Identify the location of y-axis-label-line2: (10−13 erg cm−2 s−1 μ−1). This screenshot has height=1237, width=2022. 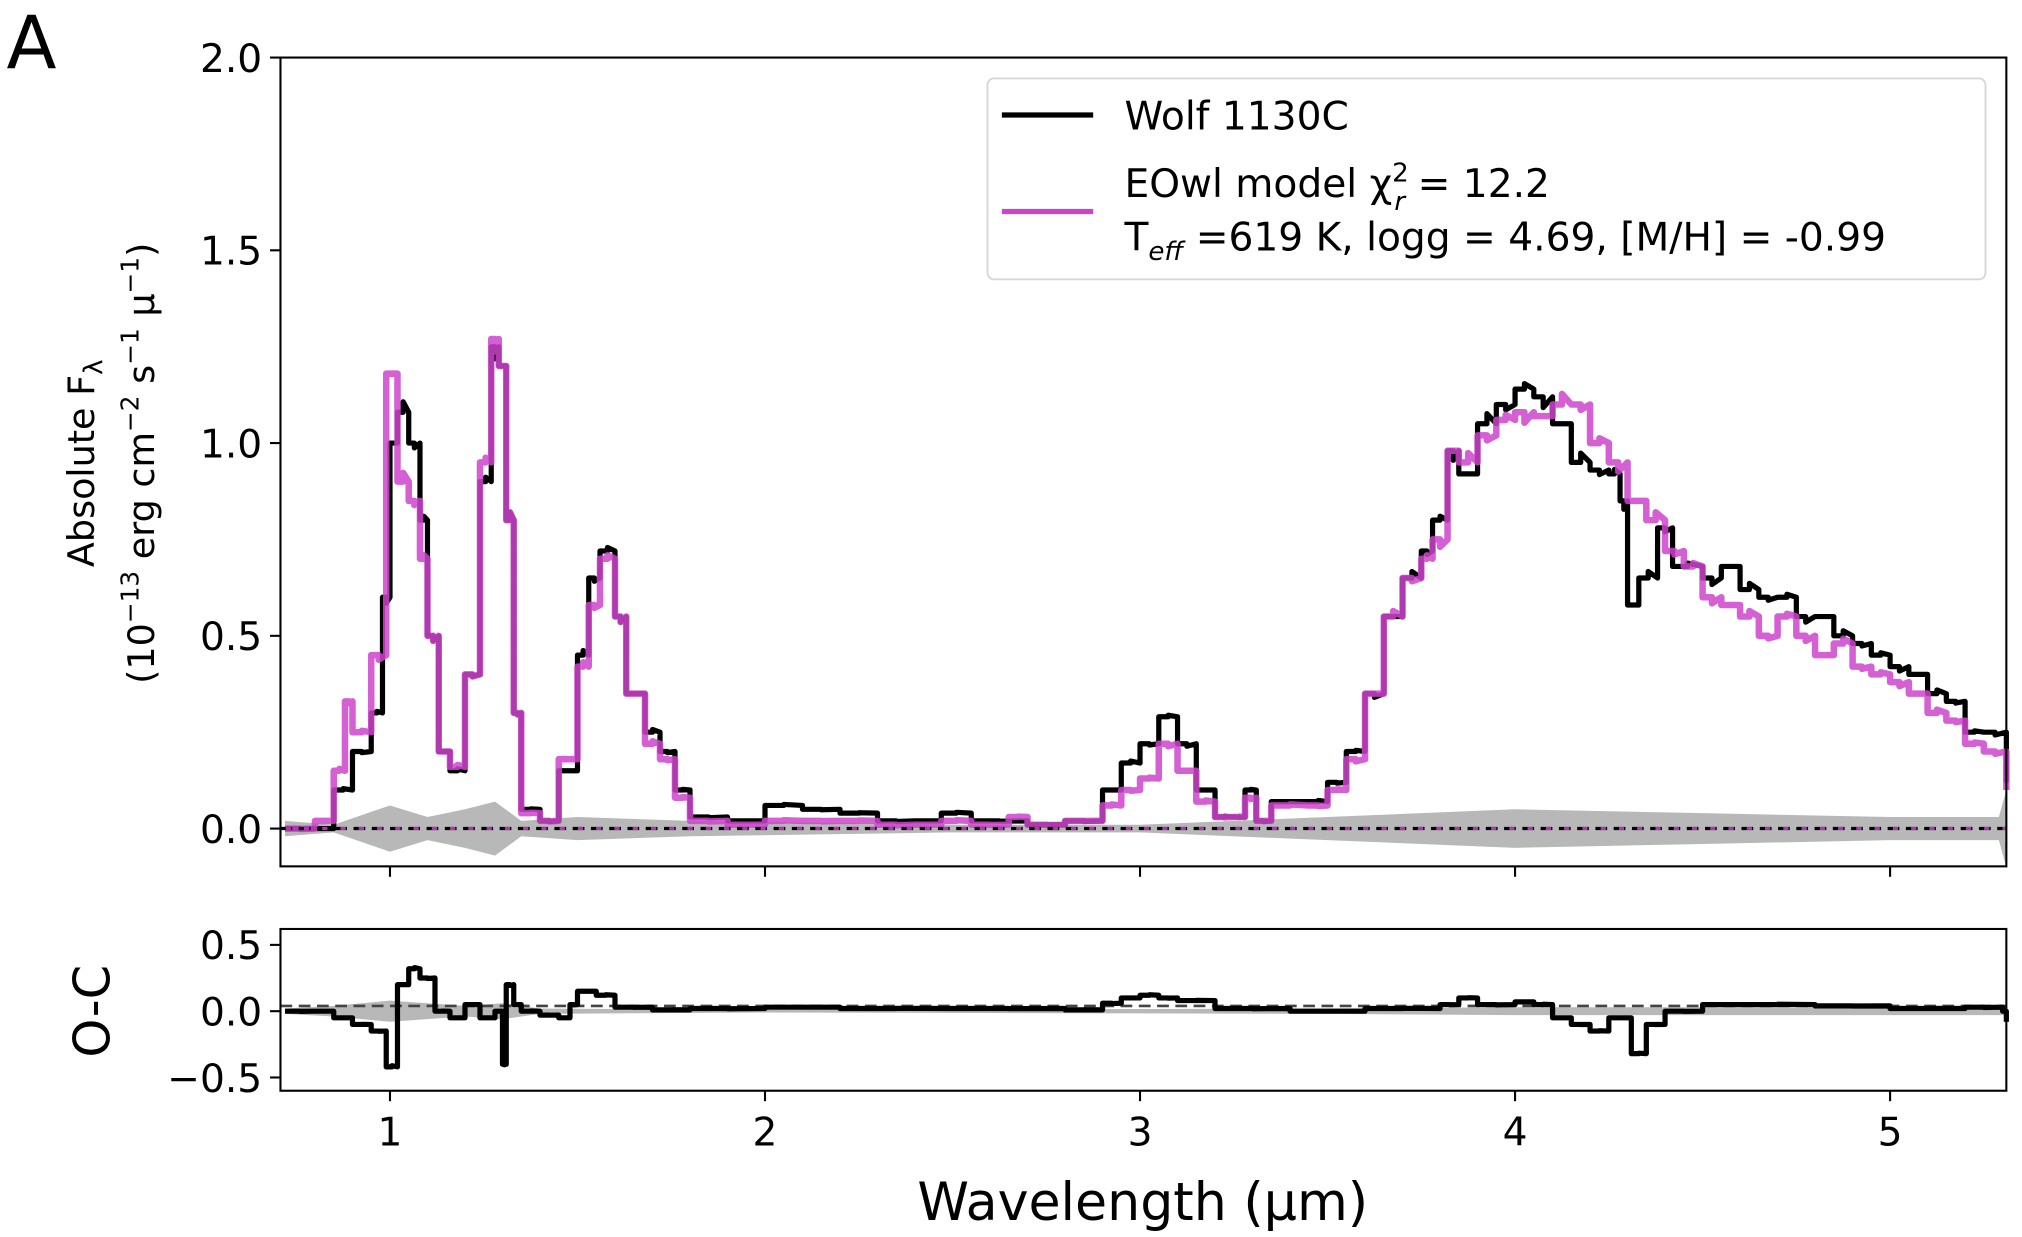
(139, 463).